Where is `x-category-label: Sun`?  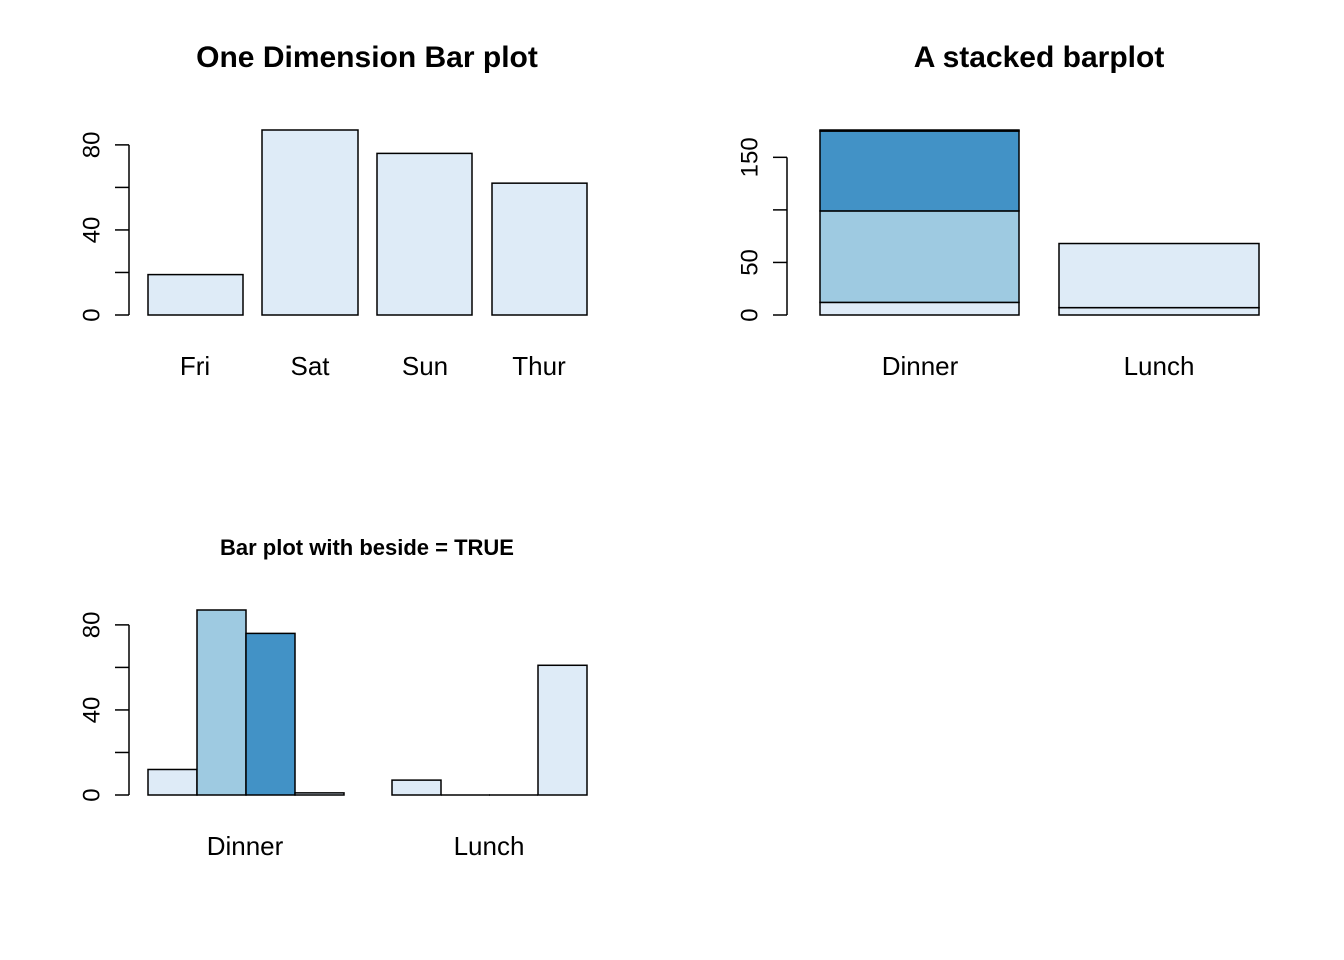
x-category-label: Sun is located at coordinates (425, 366).